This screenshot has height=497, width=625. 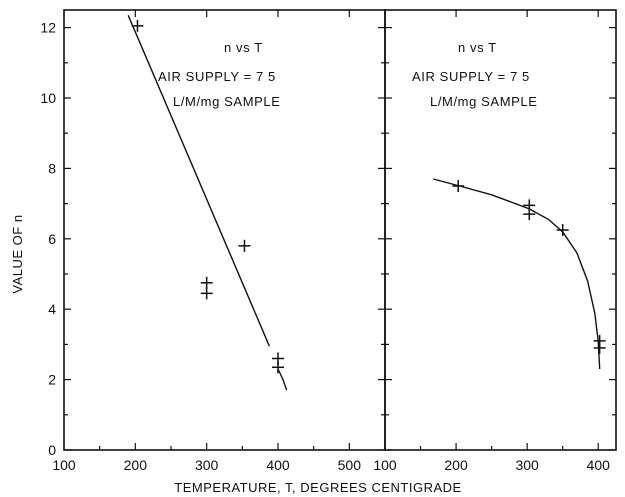 What do you see at coordinates (491, 465) in the screenshot?
I see `right-tick-labels: 100 200 300 400` at bounding box center [491, 465].